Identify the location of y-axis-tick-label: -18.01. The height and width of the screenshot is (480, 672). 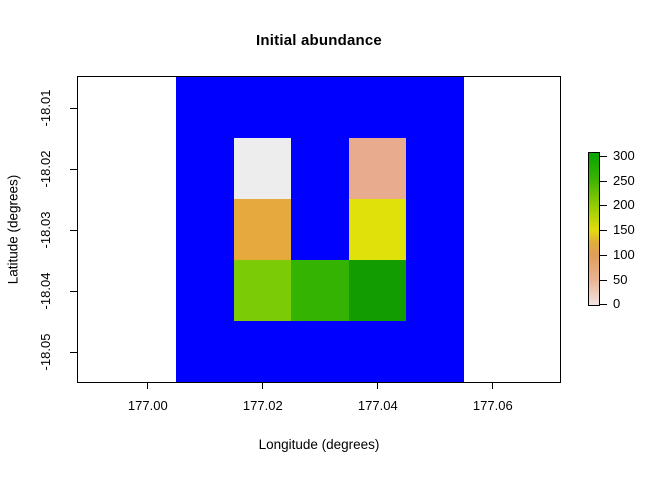
(45, 107).